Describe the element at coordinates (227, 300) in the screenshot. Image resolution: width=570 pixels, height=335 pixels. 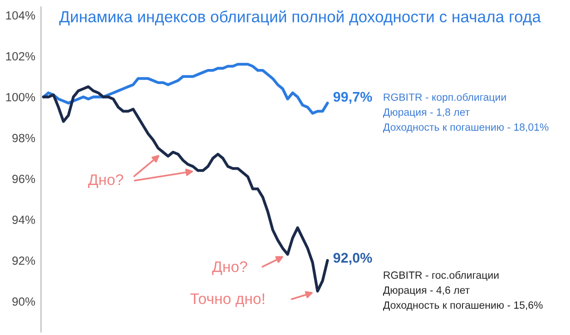
I see `annotation: Точно дно!` at that location.